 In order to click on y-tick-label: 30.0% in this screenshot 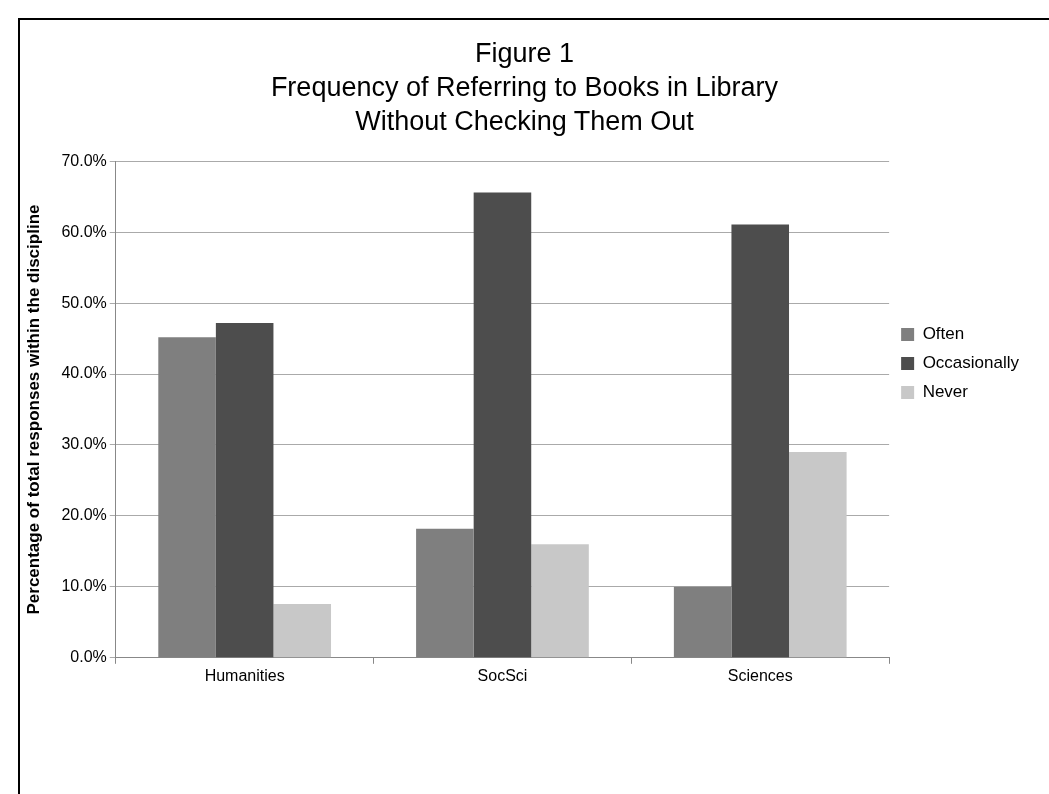, I will do `click(84, 444)`.